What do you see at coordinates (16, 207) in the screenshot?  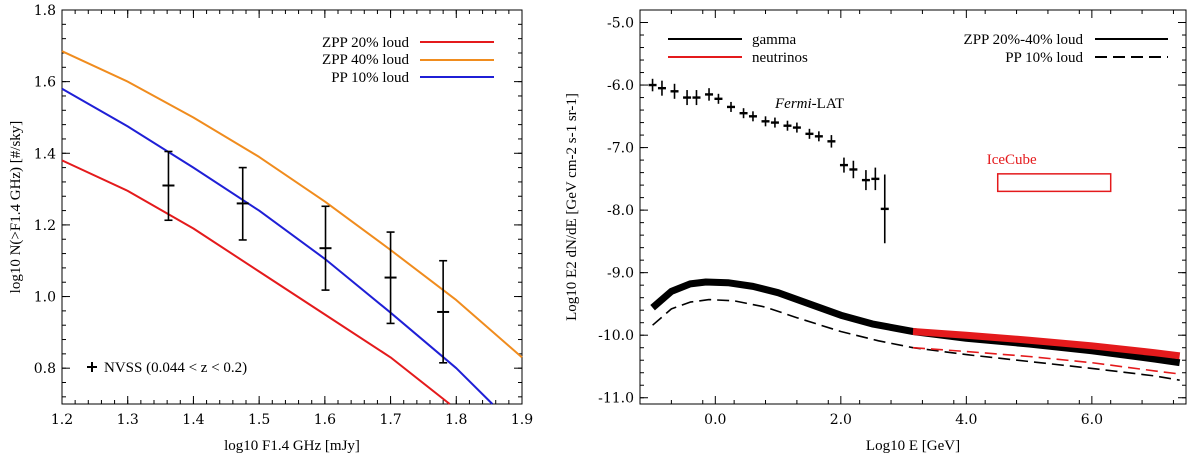 I see `left-ylabel: log10 N(>F1.4 GHz) [#/sky]` at bounding box center [16, 207].